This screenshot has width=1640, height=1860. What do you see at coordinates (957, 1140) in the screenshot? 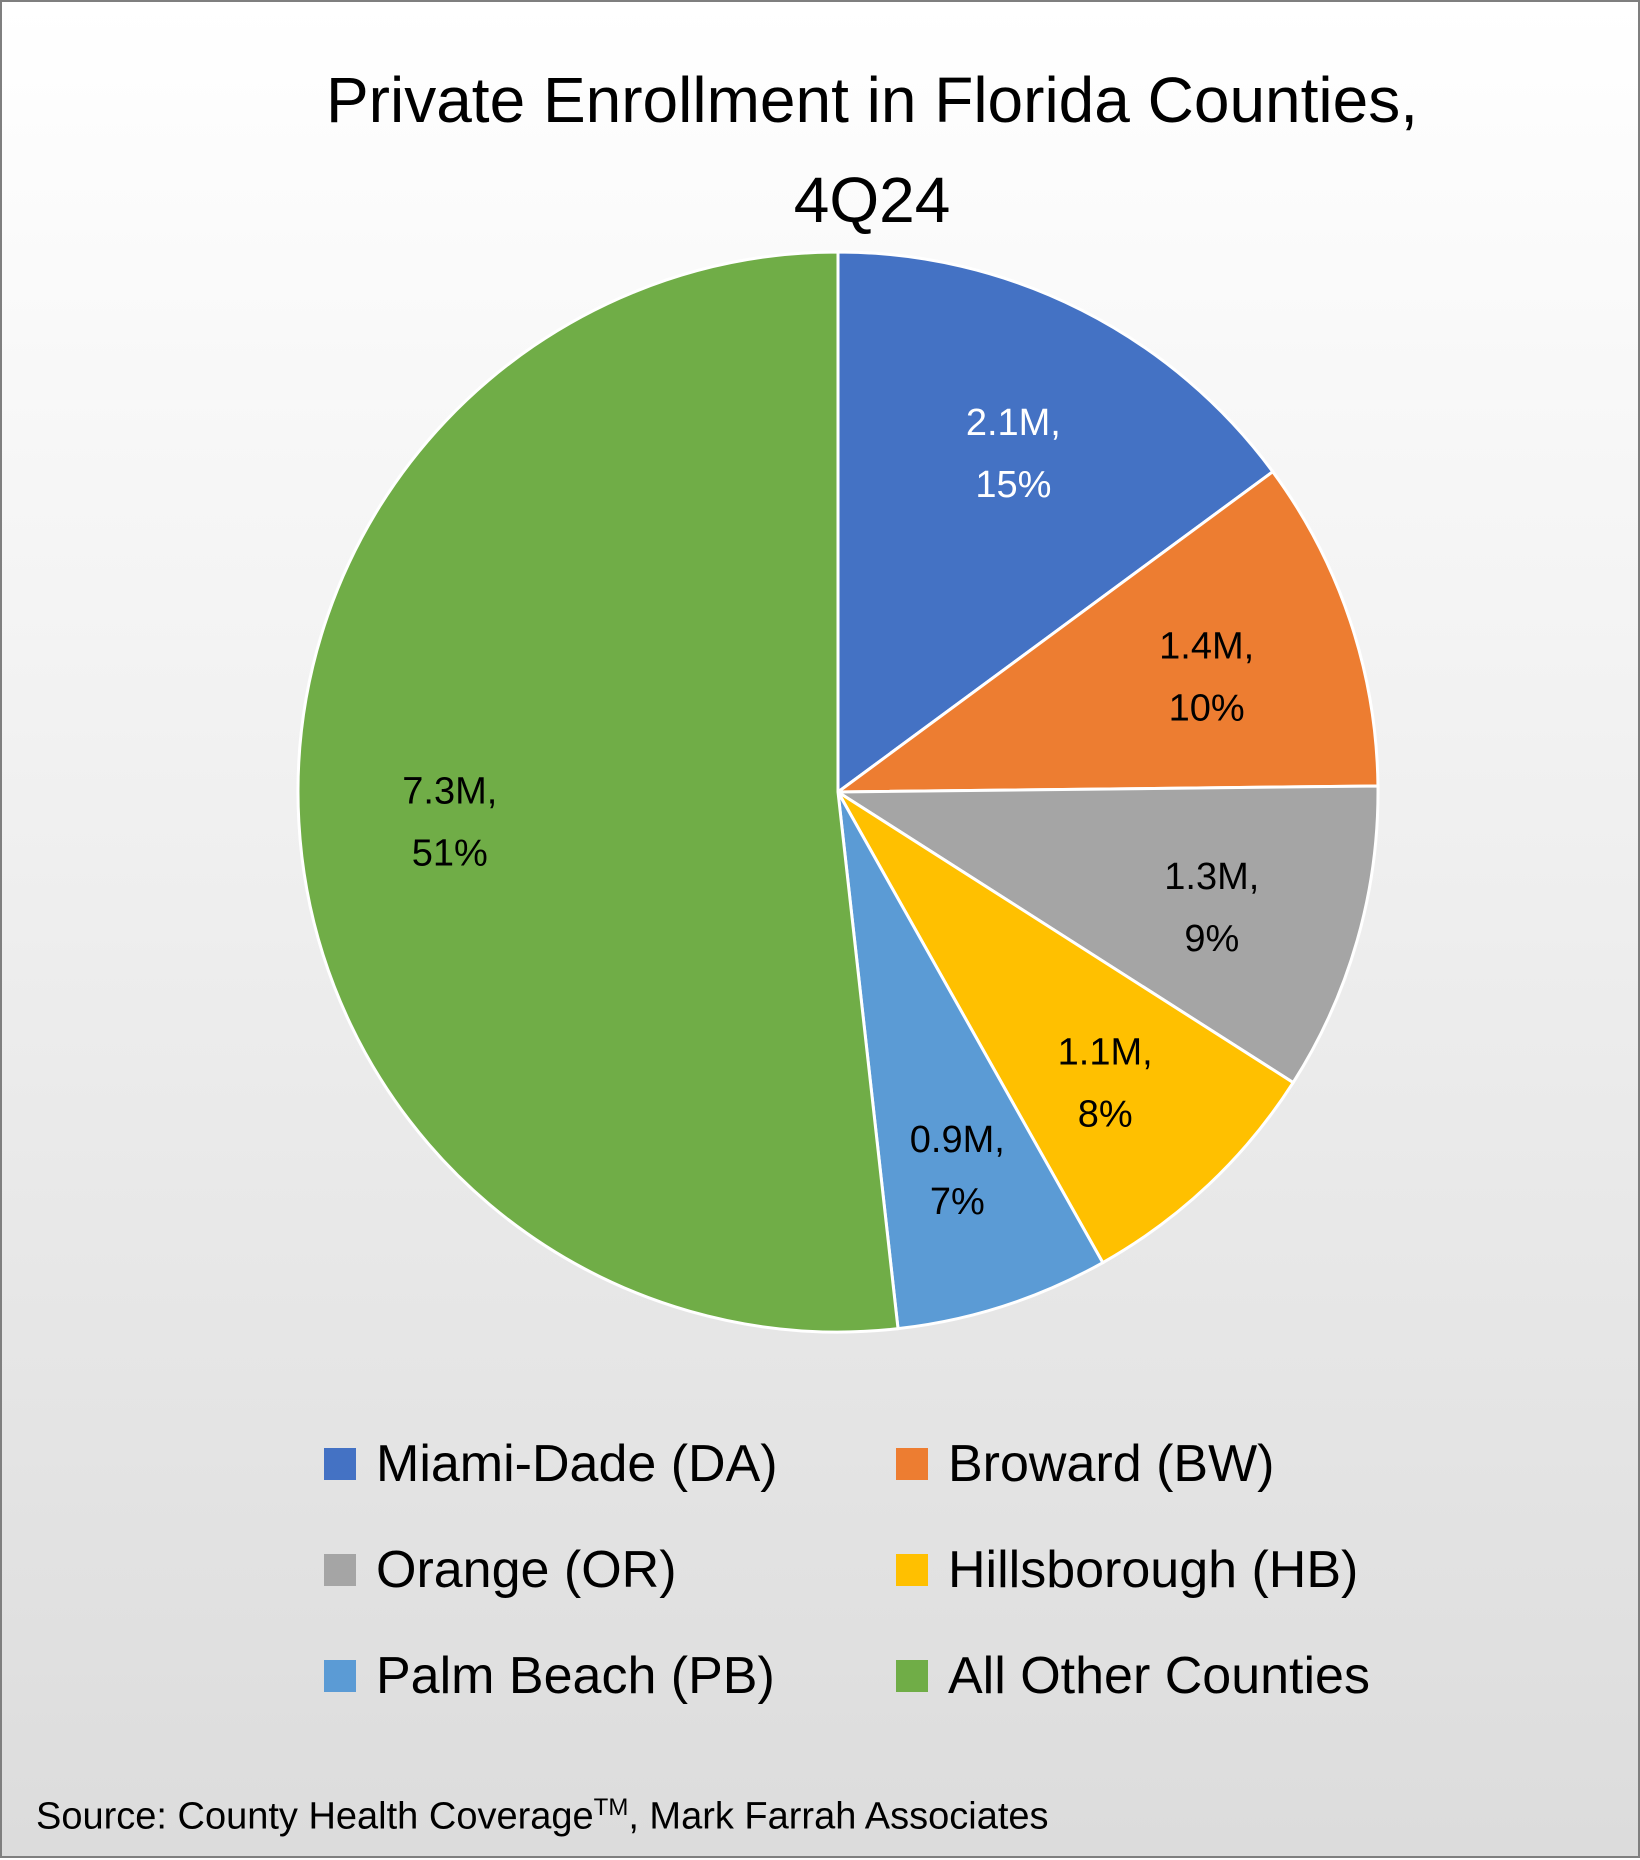
I see `data-label-value-palm-beach: 0.9M,` at bounding box center [957, 1140].